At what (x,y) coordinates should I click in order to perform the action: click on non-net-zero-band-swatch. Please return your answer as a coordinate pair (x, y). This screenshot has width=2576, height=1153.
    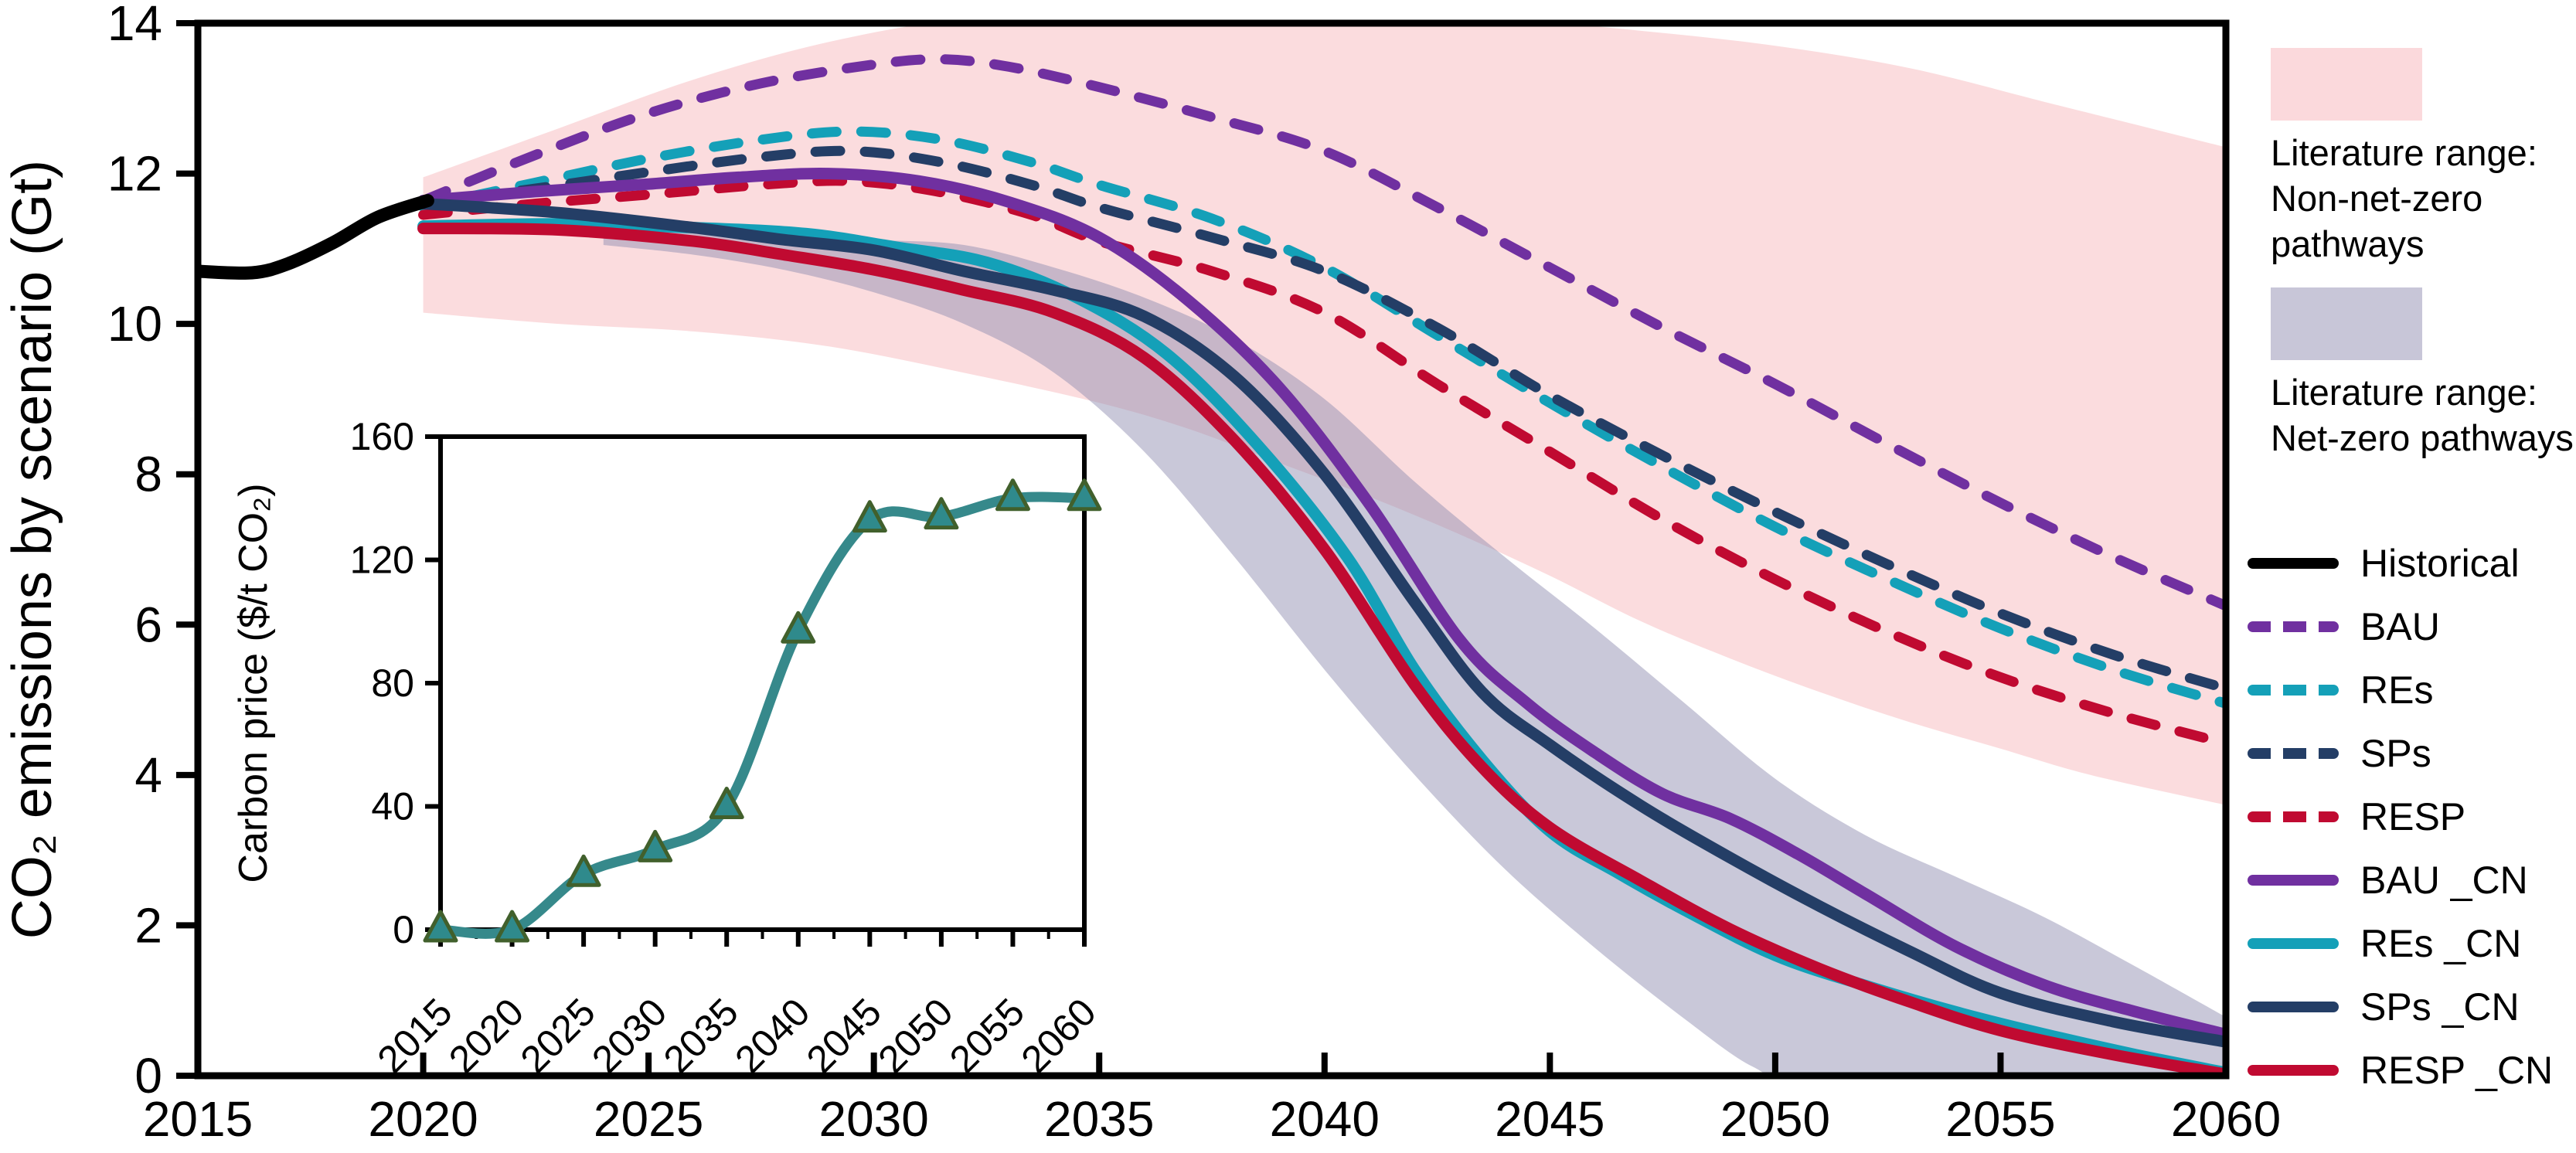
    Looking at the image, I should click on (2346, 84).